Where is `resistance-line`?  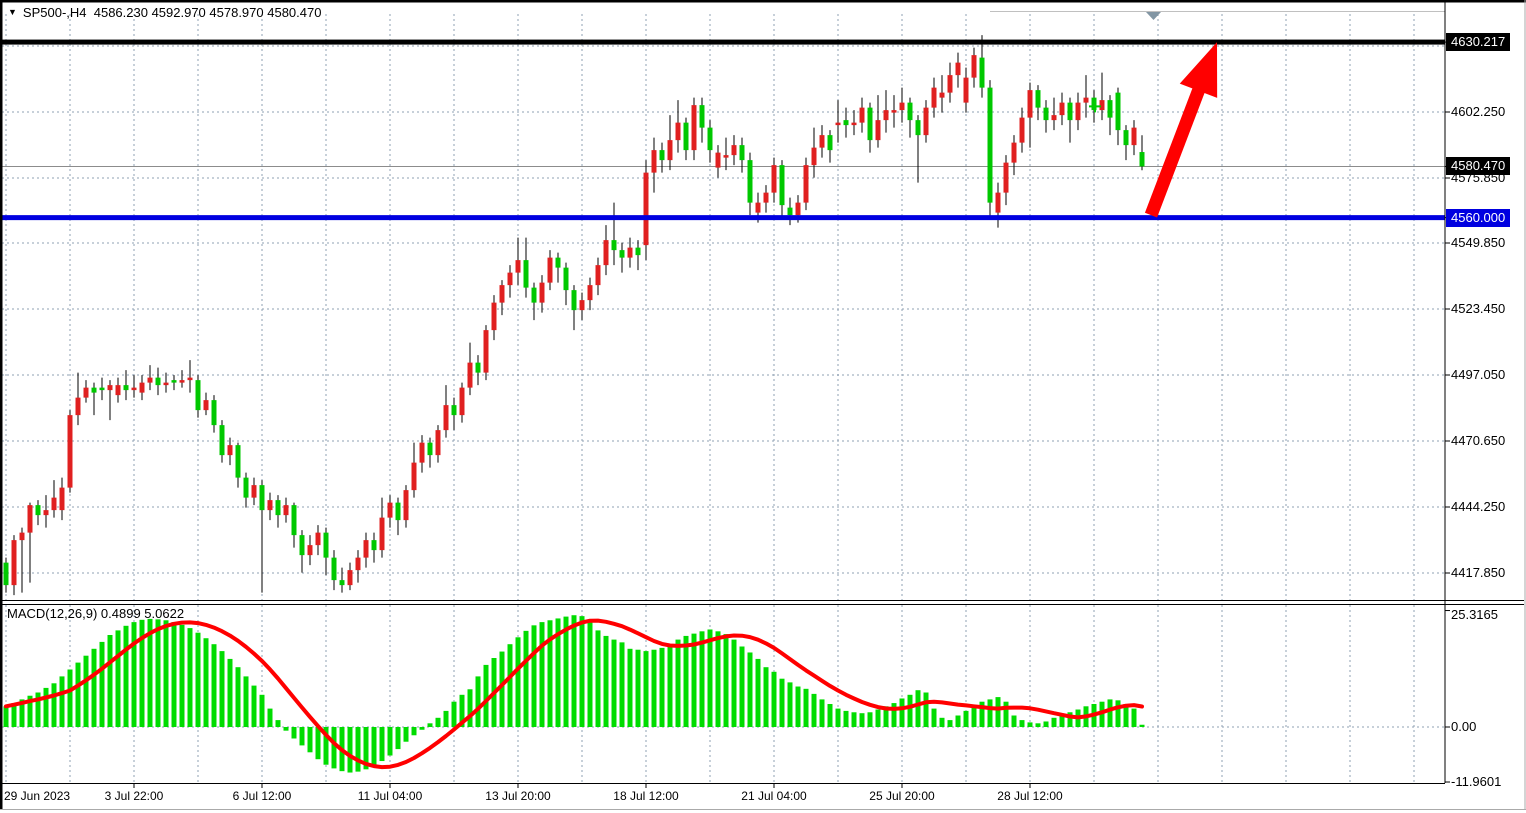 resistance-line is located at coordinates (723, 42).